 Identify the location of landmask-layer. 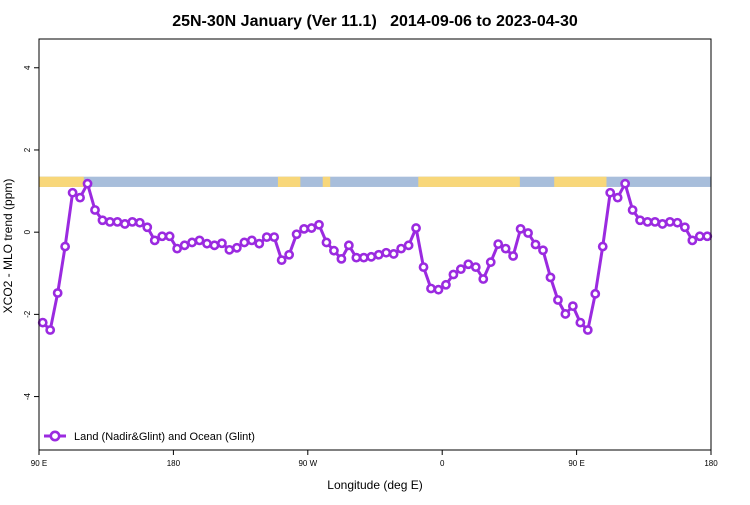
(375, 181).